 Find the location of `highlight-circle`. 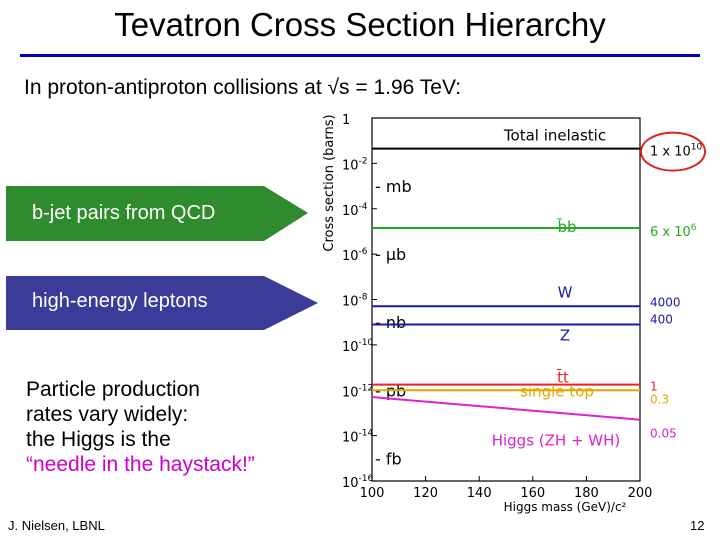

highlight-circle is located at coordinates (673, 151).